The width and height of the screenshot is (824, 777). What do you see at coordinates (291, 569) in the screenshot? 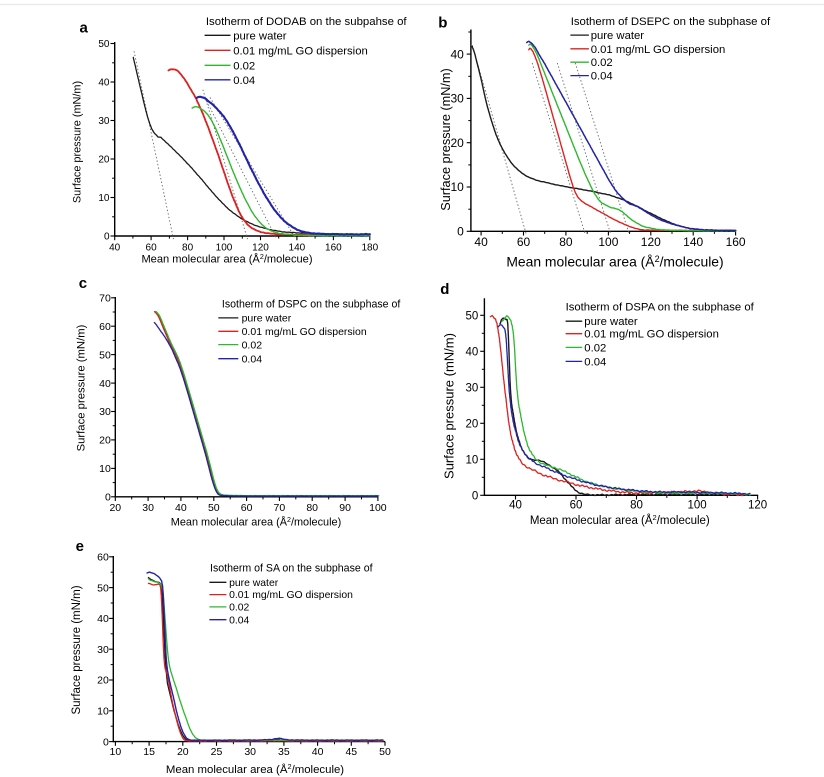
I see `svg-text:Isotherm of SA on the subphase: Isotherm of SA on the subphase of` at bounding box center [291, 569].